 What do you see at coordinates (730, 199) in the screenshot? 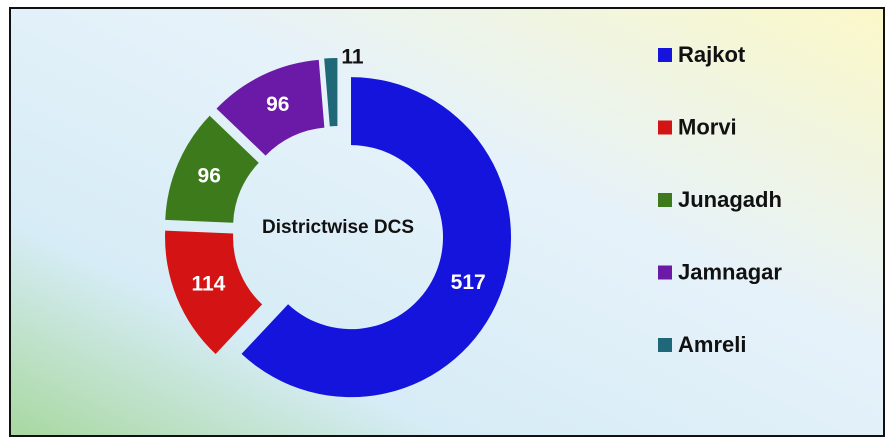
I see `legend-label: Junagadh` at bounding box center [730, 199].